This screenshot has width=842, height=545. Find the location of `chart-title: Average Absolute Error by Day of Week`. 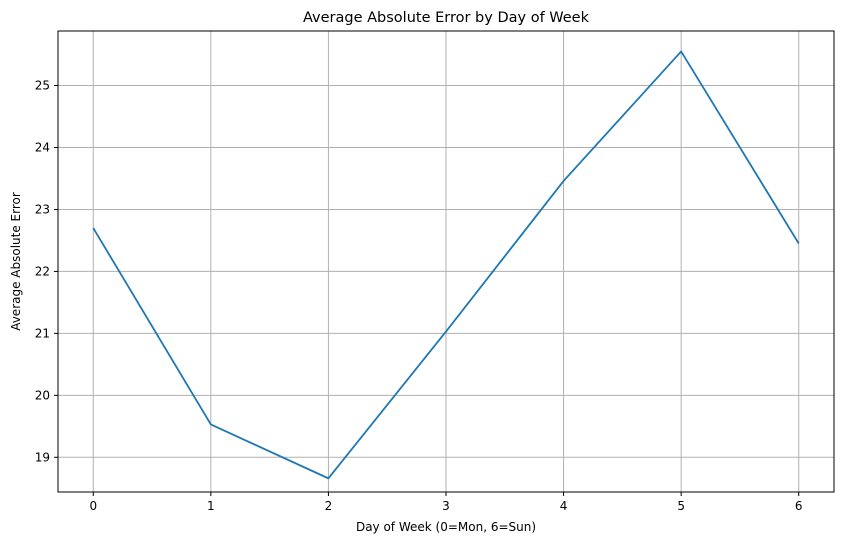

chart-title: Average Absolute Error by Day of Week is located at coordinates (446, 18).